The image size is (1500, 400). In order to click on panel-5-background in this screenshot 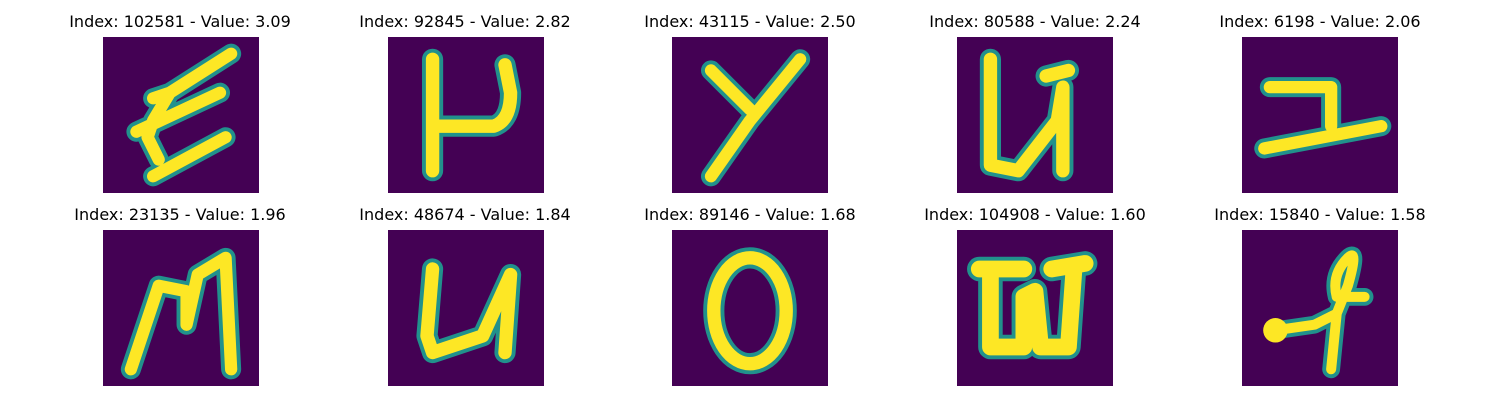, I will do `click(1320, 115)`.